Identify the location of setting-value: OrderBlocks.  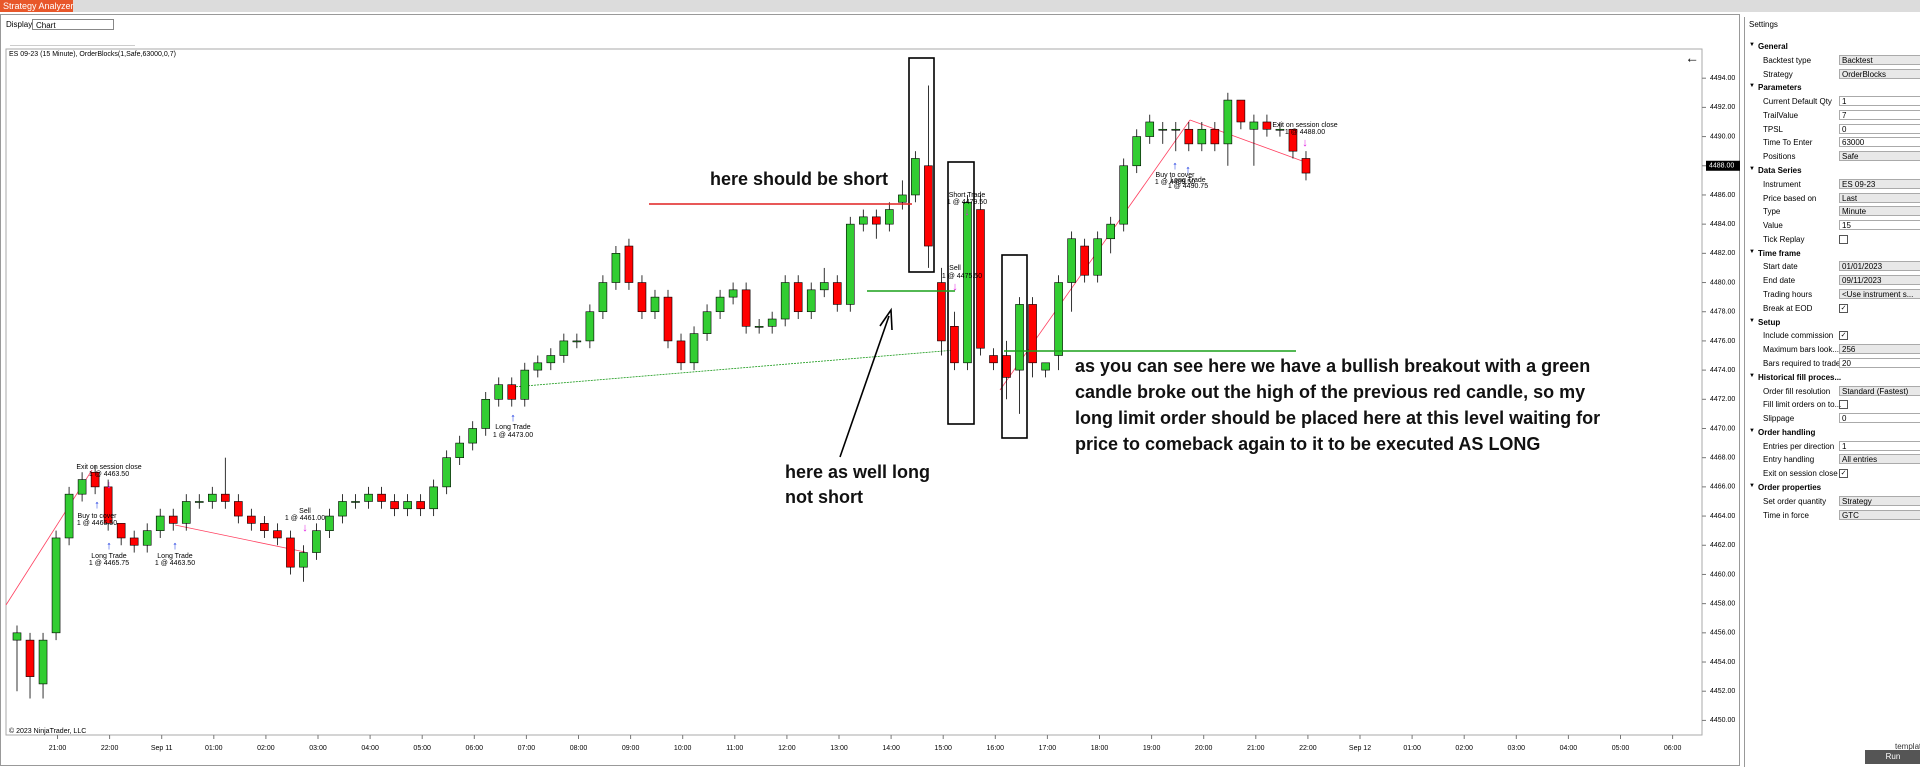
(1879, 73).